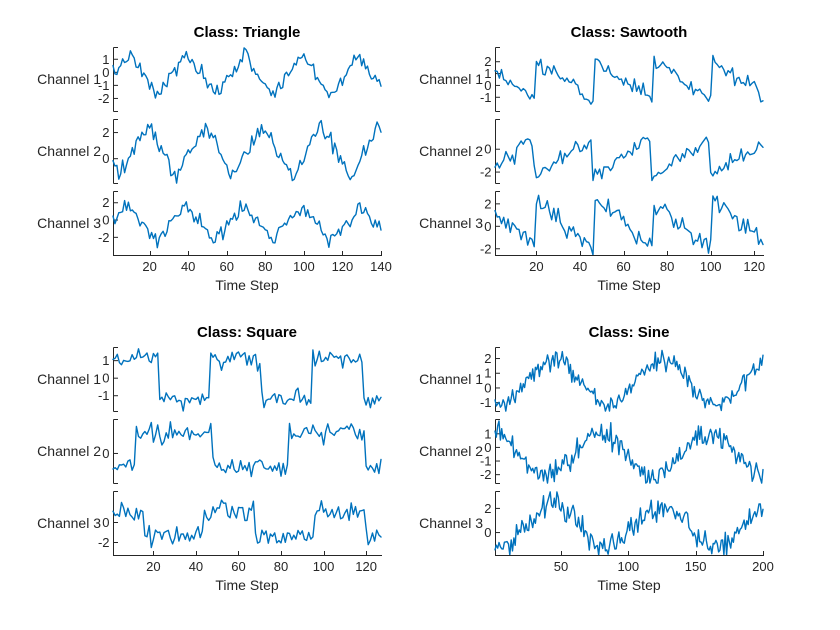 Image resolution: width=840 pixels, height=630 pixels. Describe the element at coordinates (629, 332) in the screenshot. I see `chart-title: Class: Sine` at that location.